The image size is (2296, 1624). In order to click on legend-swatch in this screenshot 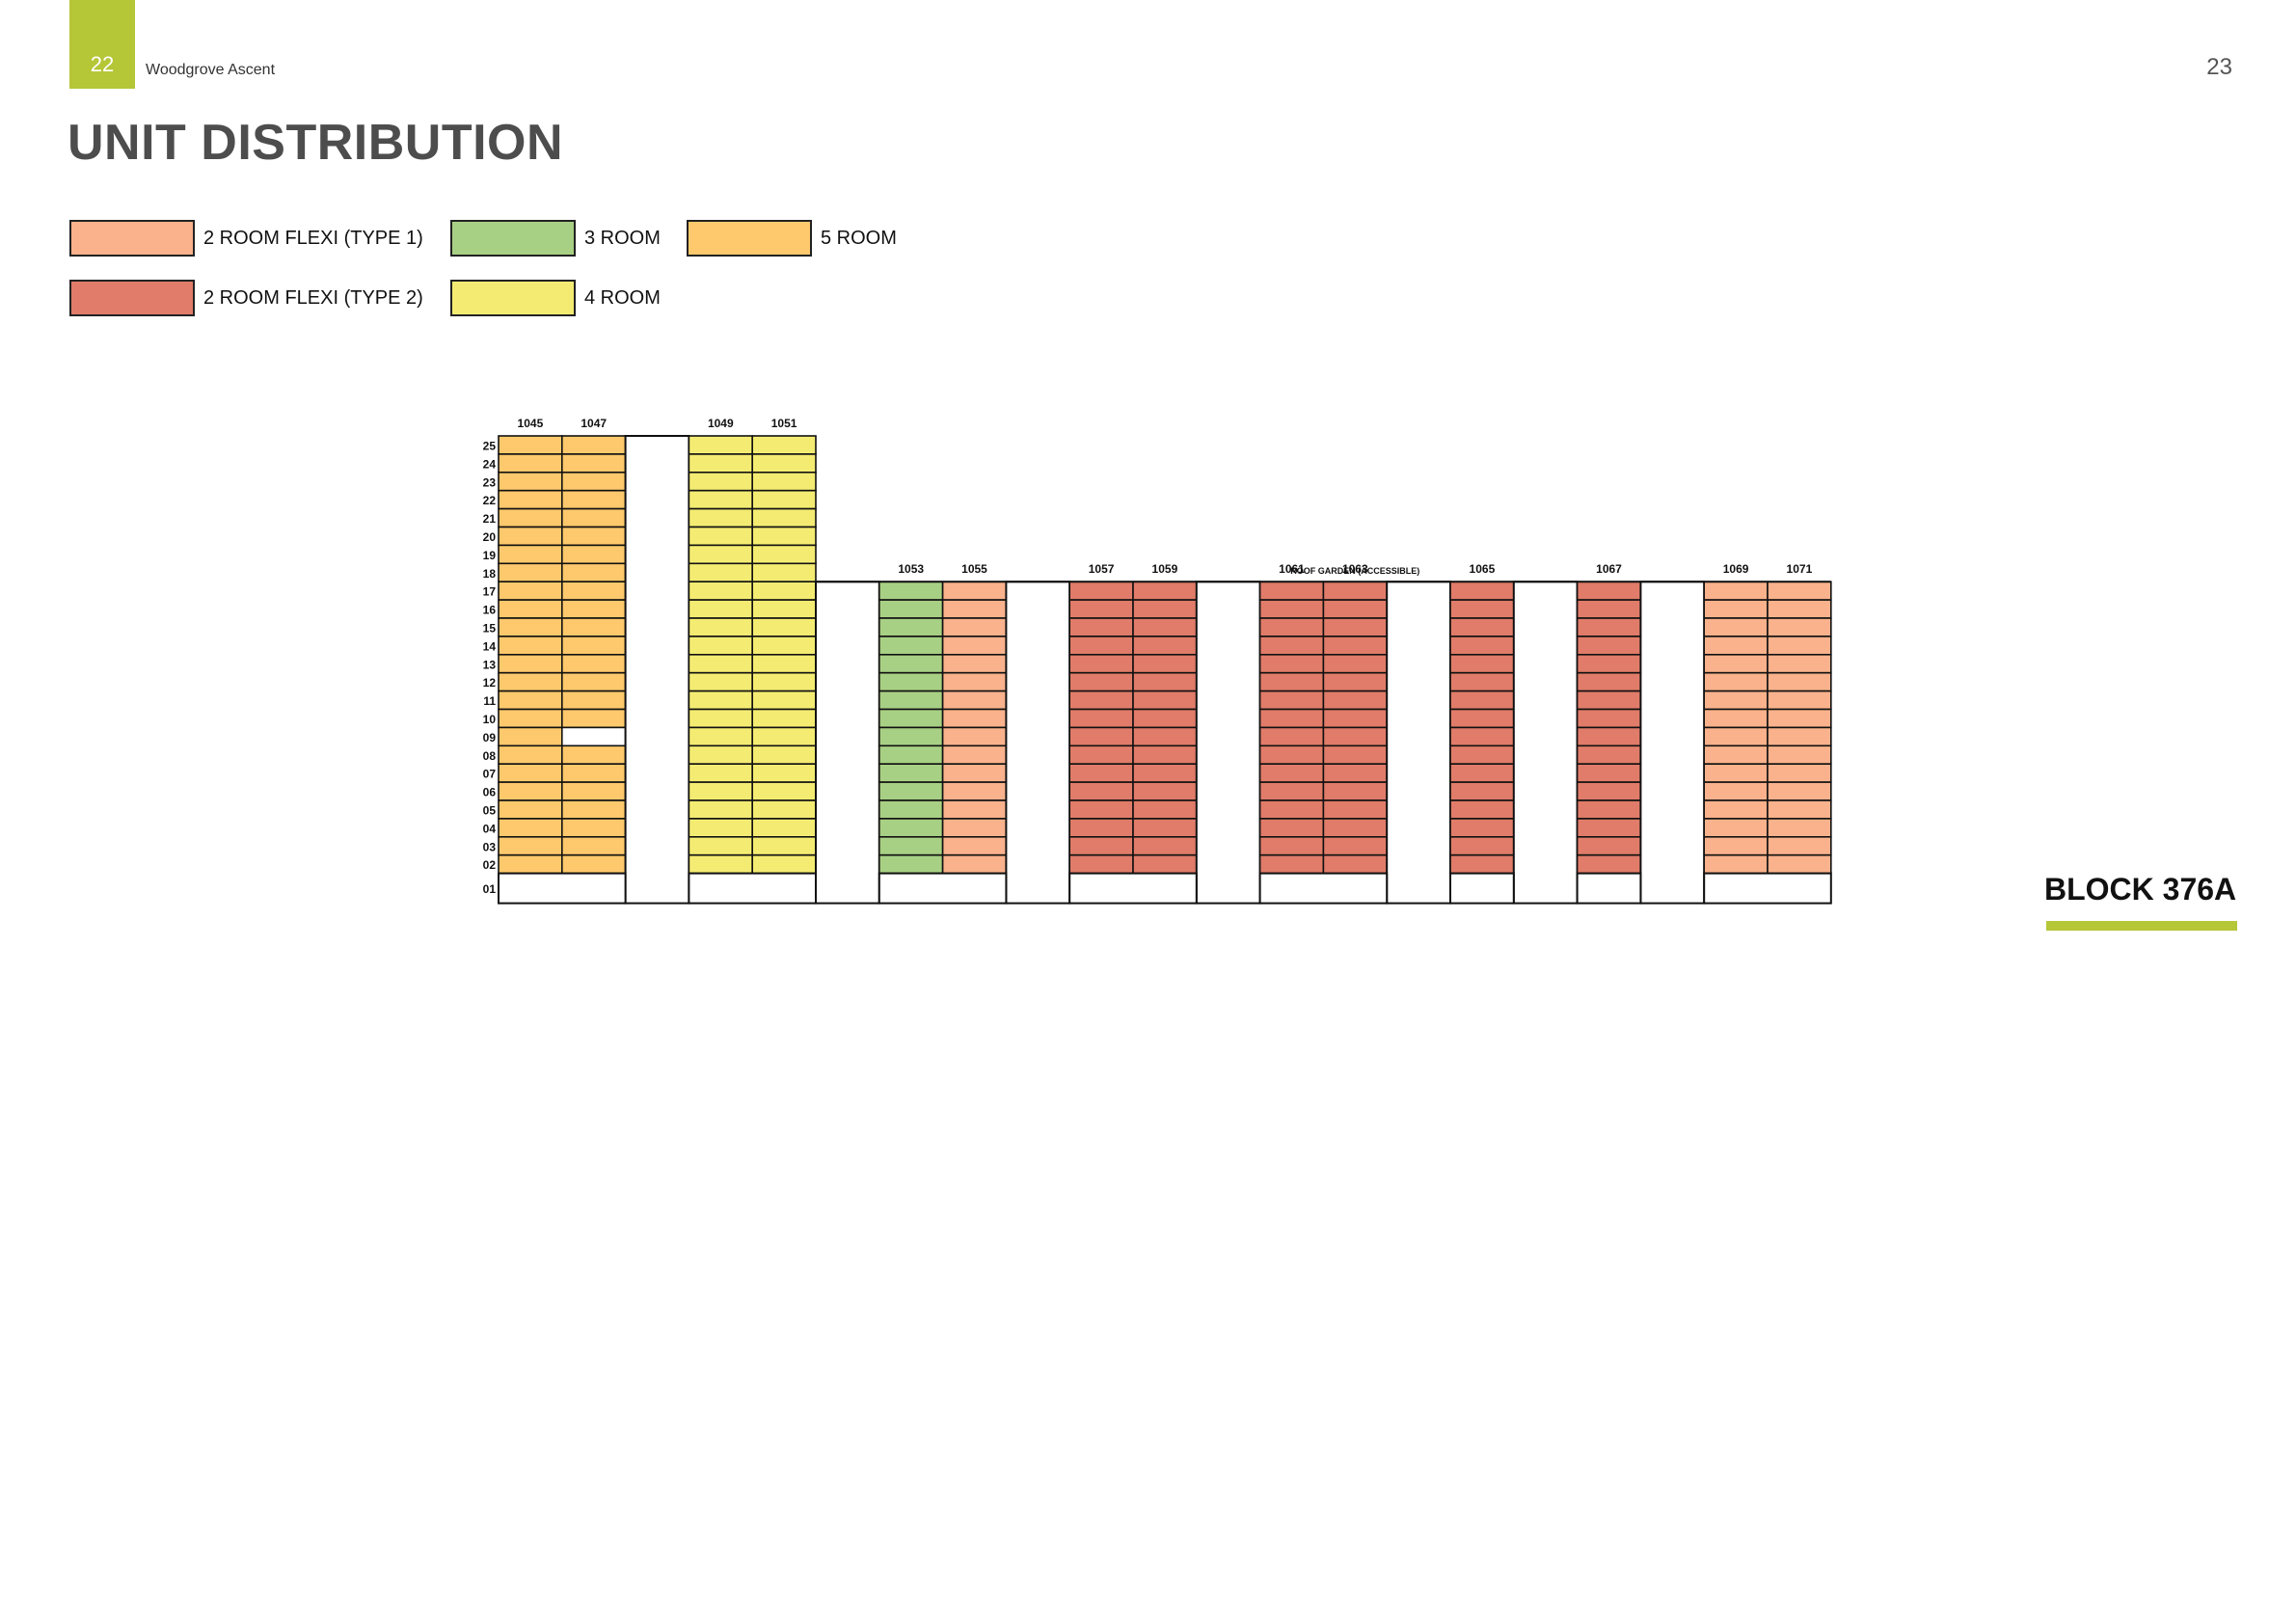, I will do `click(513, 298)`.